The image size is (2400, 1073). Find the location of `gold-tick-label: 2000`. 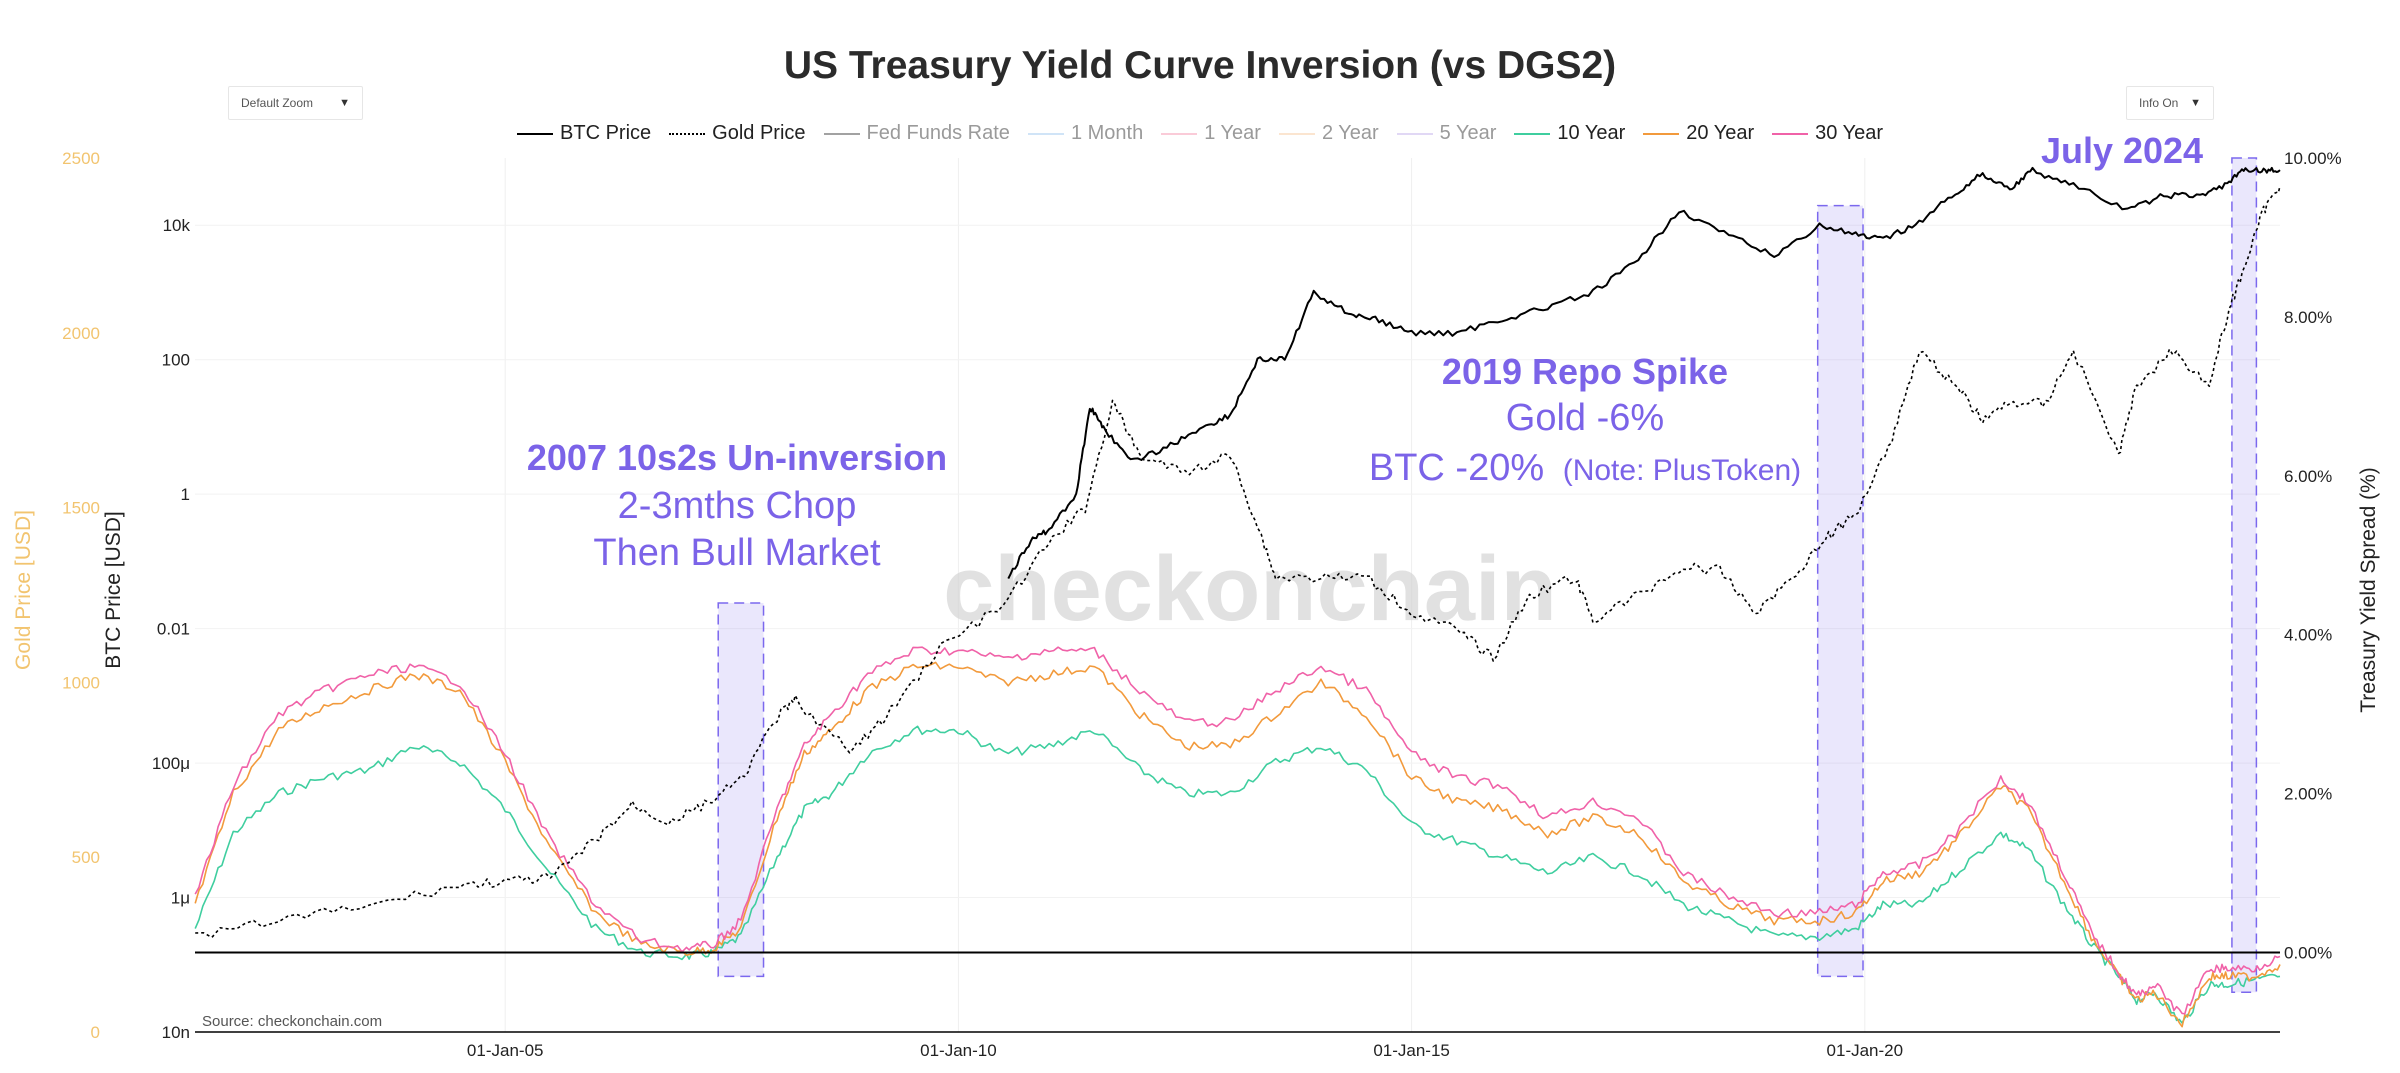

gold-tick-label: 2000 is located at coordinates (81, 333).